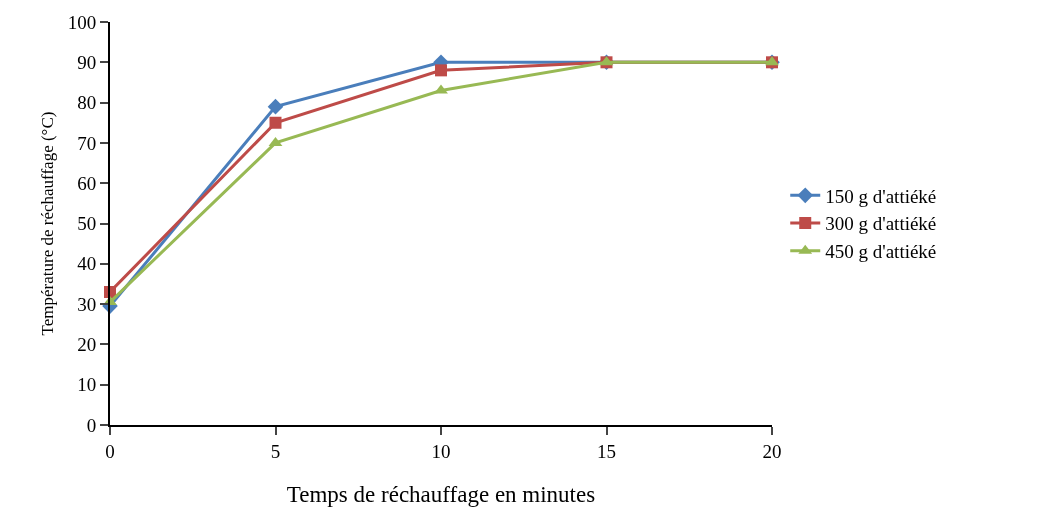 The height and width of the screenshot is (515, 1042). I want to click on y-tick-label: 80, so click(87, 103).